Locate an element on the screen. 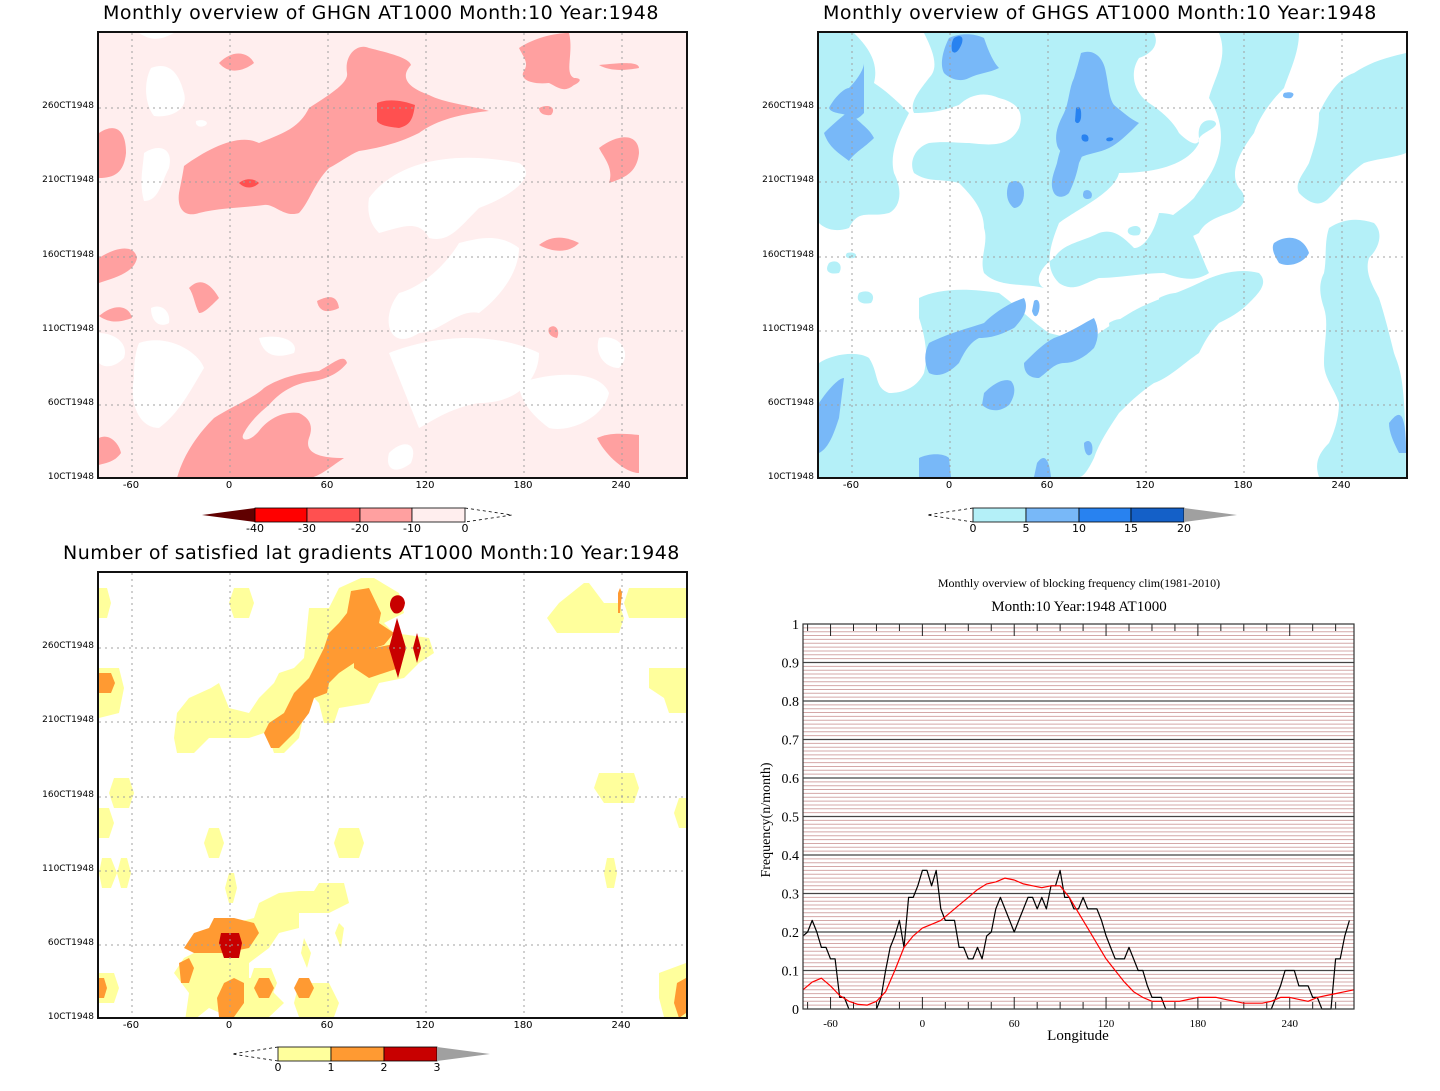 This screenshot has height=1091, width=1440. ghgn-xtick-label: 120 is located at coordinates (425, 485).